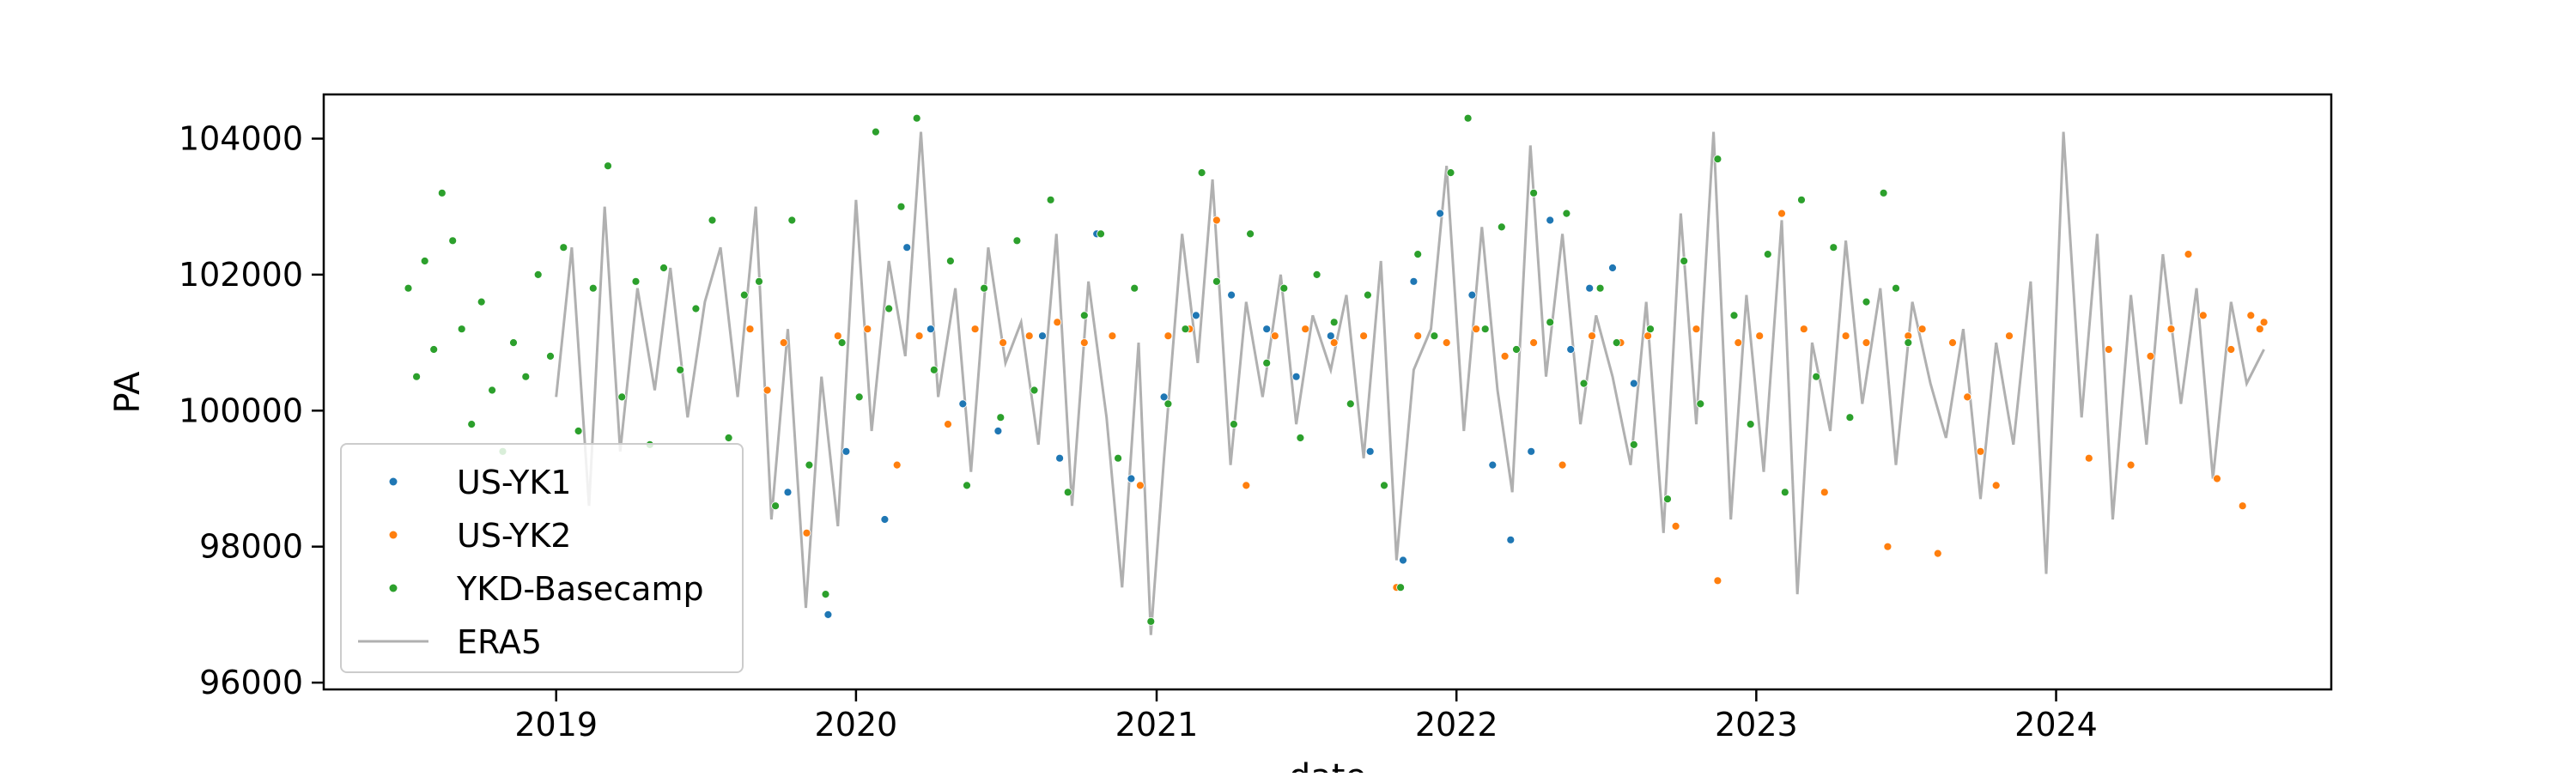  I want to click on legend-marker, so click(393, 535).